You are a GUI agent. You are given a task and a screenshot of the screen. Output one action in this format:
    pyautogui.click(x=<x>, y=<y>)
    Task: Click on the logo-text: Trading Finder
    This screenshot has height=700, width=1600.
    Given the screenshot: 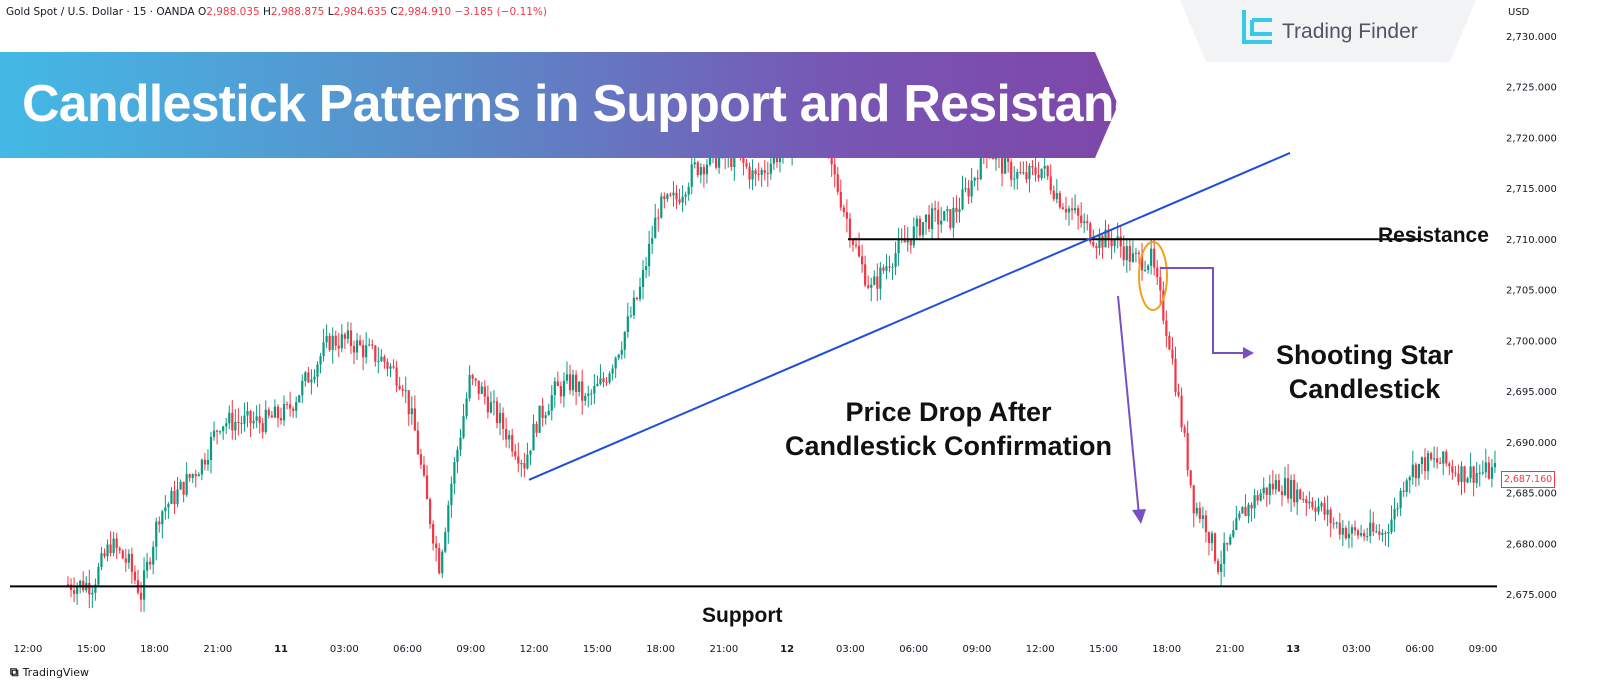 What is the action you would take?
    pyautogui.click(x=1350, y=31)
    